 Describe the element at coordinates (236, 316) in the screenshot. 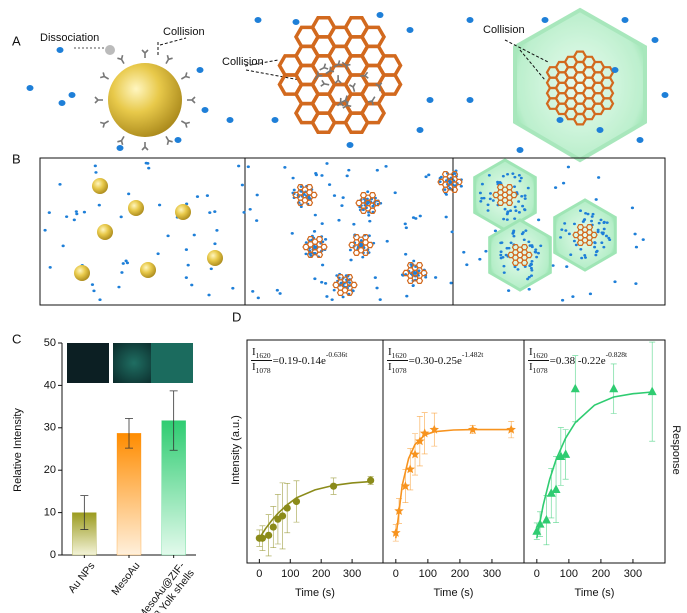

I see `panel-label: D` at that location.